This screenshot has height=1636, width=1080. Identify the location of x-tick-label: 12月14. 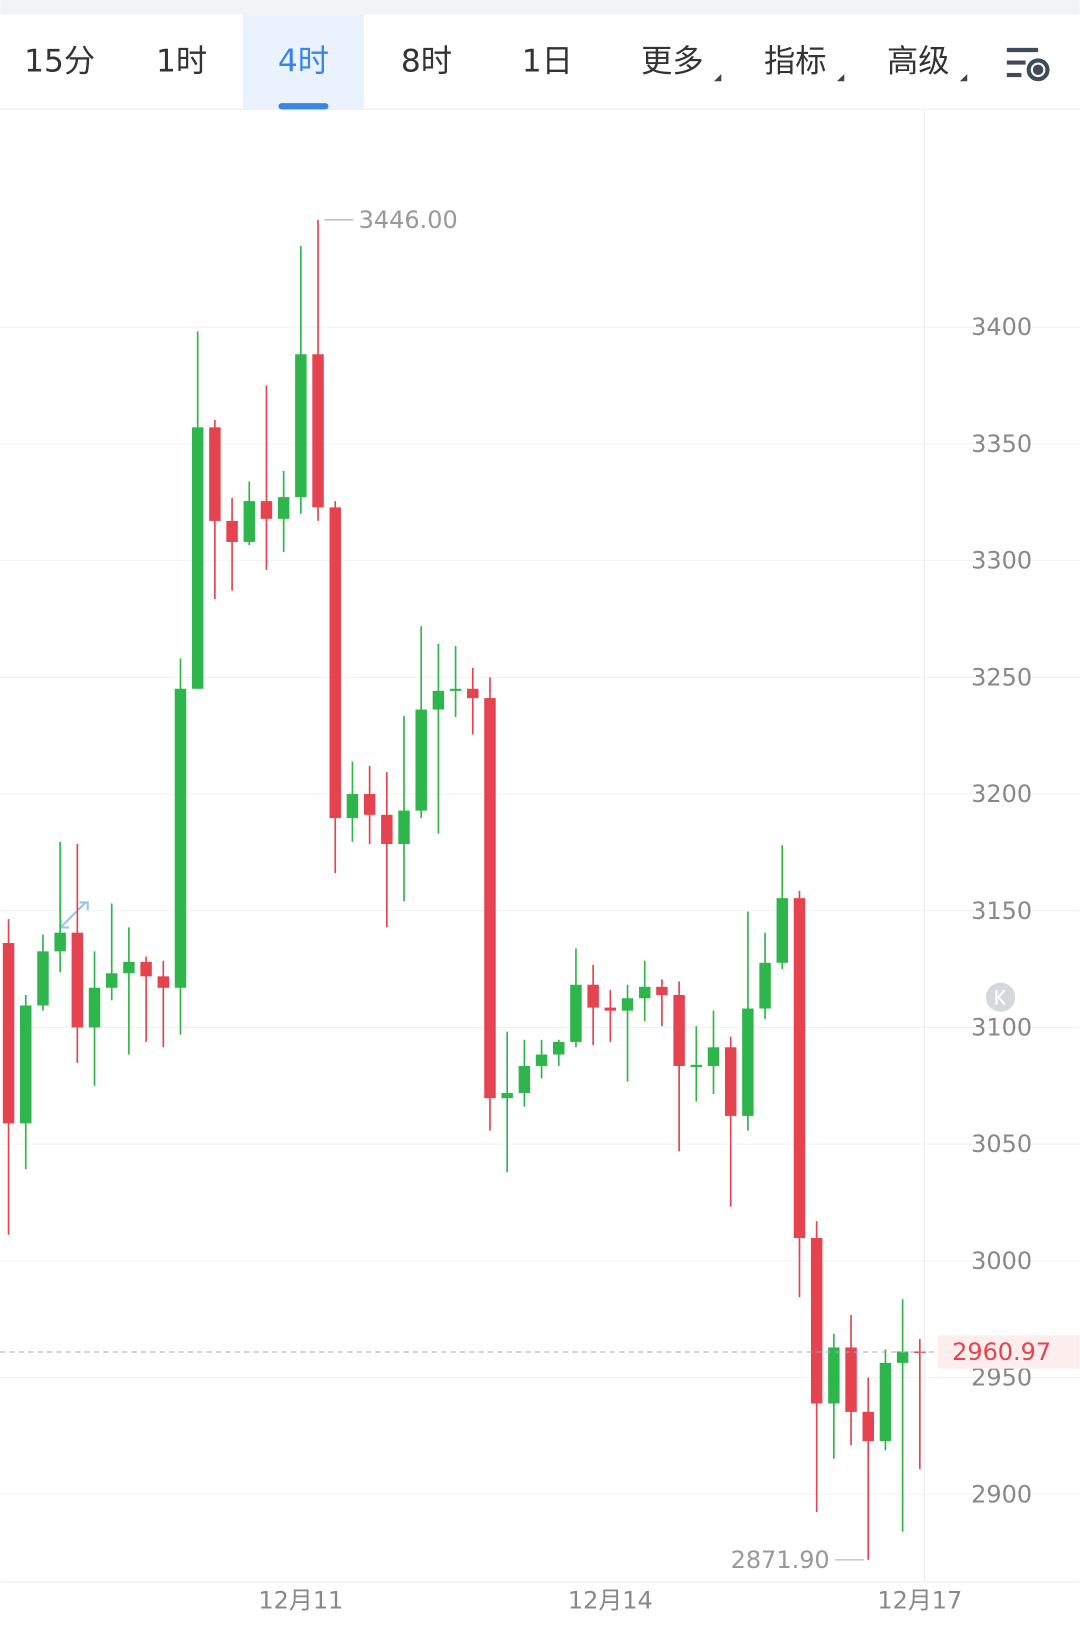
(610, 1601).